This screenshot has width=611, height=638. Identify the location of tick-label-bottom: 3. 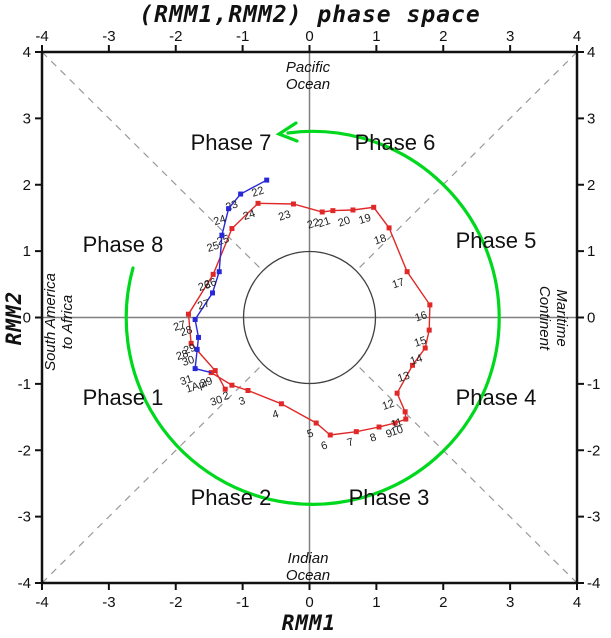
(510, 602).